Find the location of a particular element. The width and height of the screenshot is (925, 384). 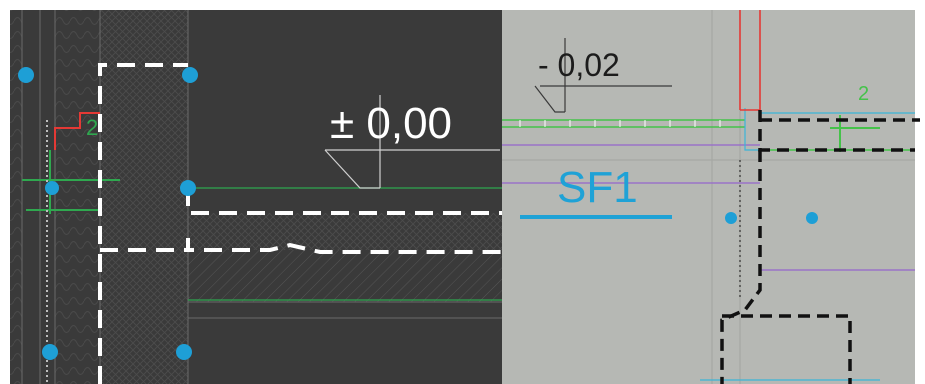

level-marker-right: - 0,02 is located at coordinates (603, 75).